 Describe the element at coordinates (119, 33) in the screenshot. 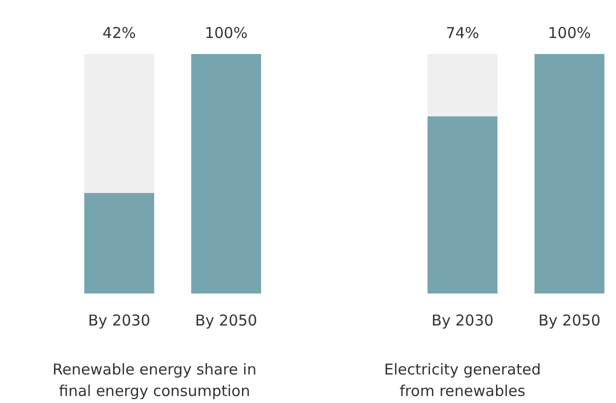

I see `annotation: 42%` at that location.